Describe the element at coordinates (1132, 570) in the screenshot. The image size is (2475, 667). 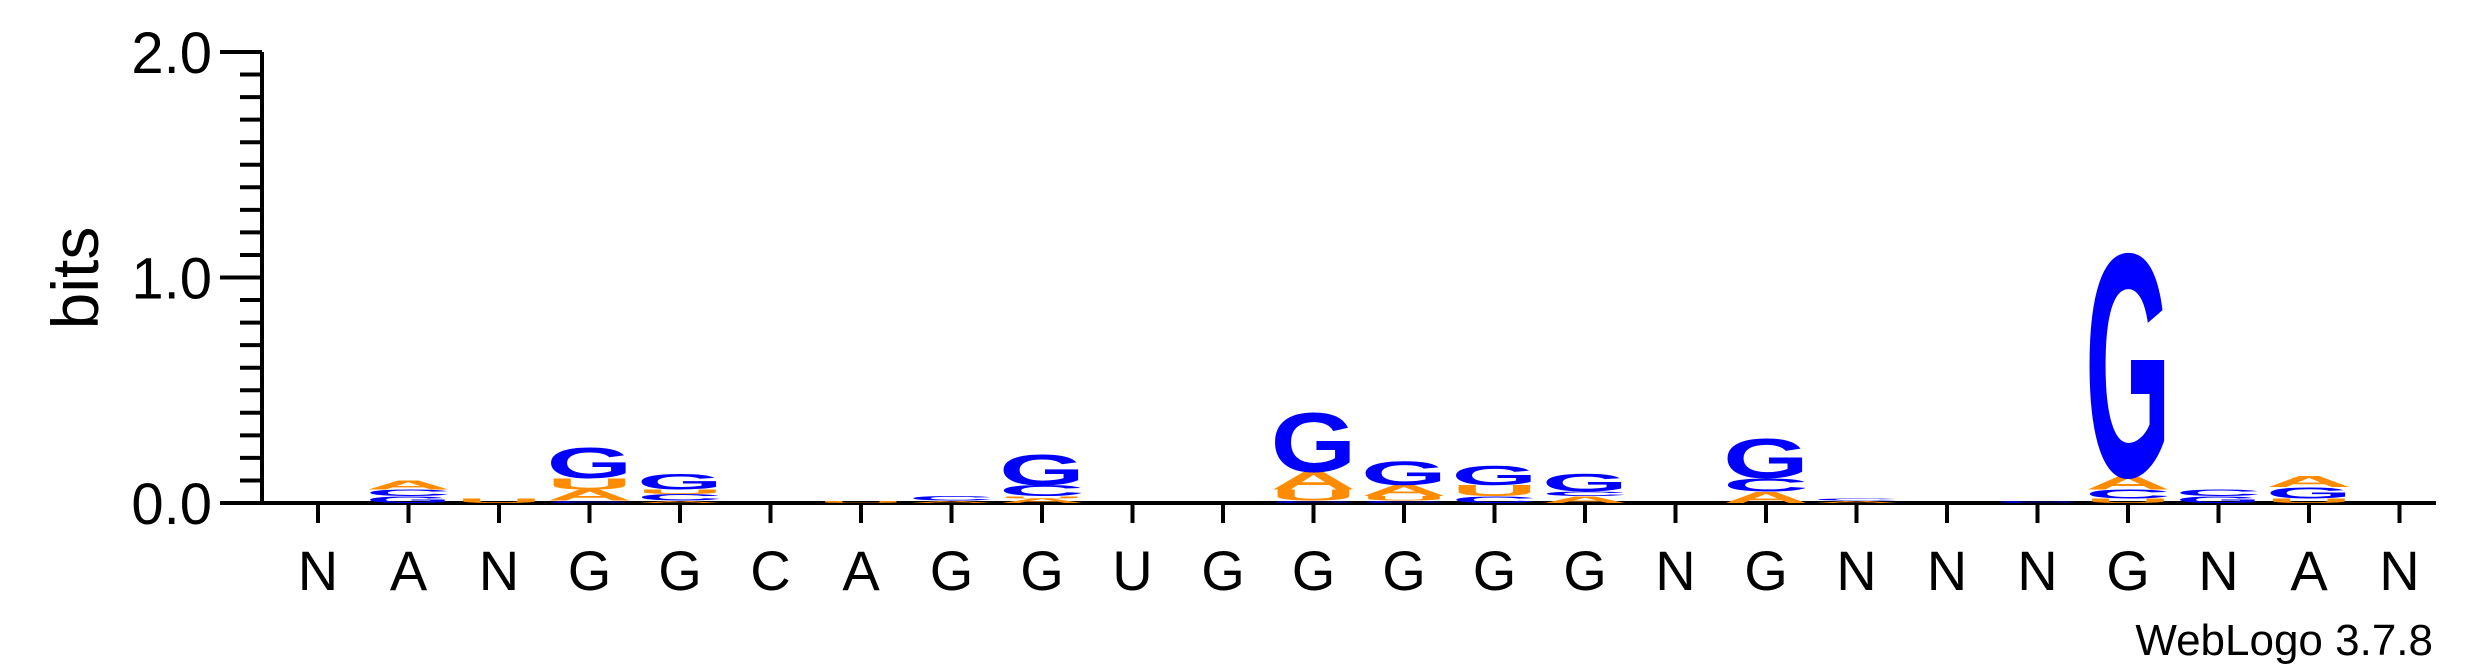
I see `x-tick-label: U` at that location.